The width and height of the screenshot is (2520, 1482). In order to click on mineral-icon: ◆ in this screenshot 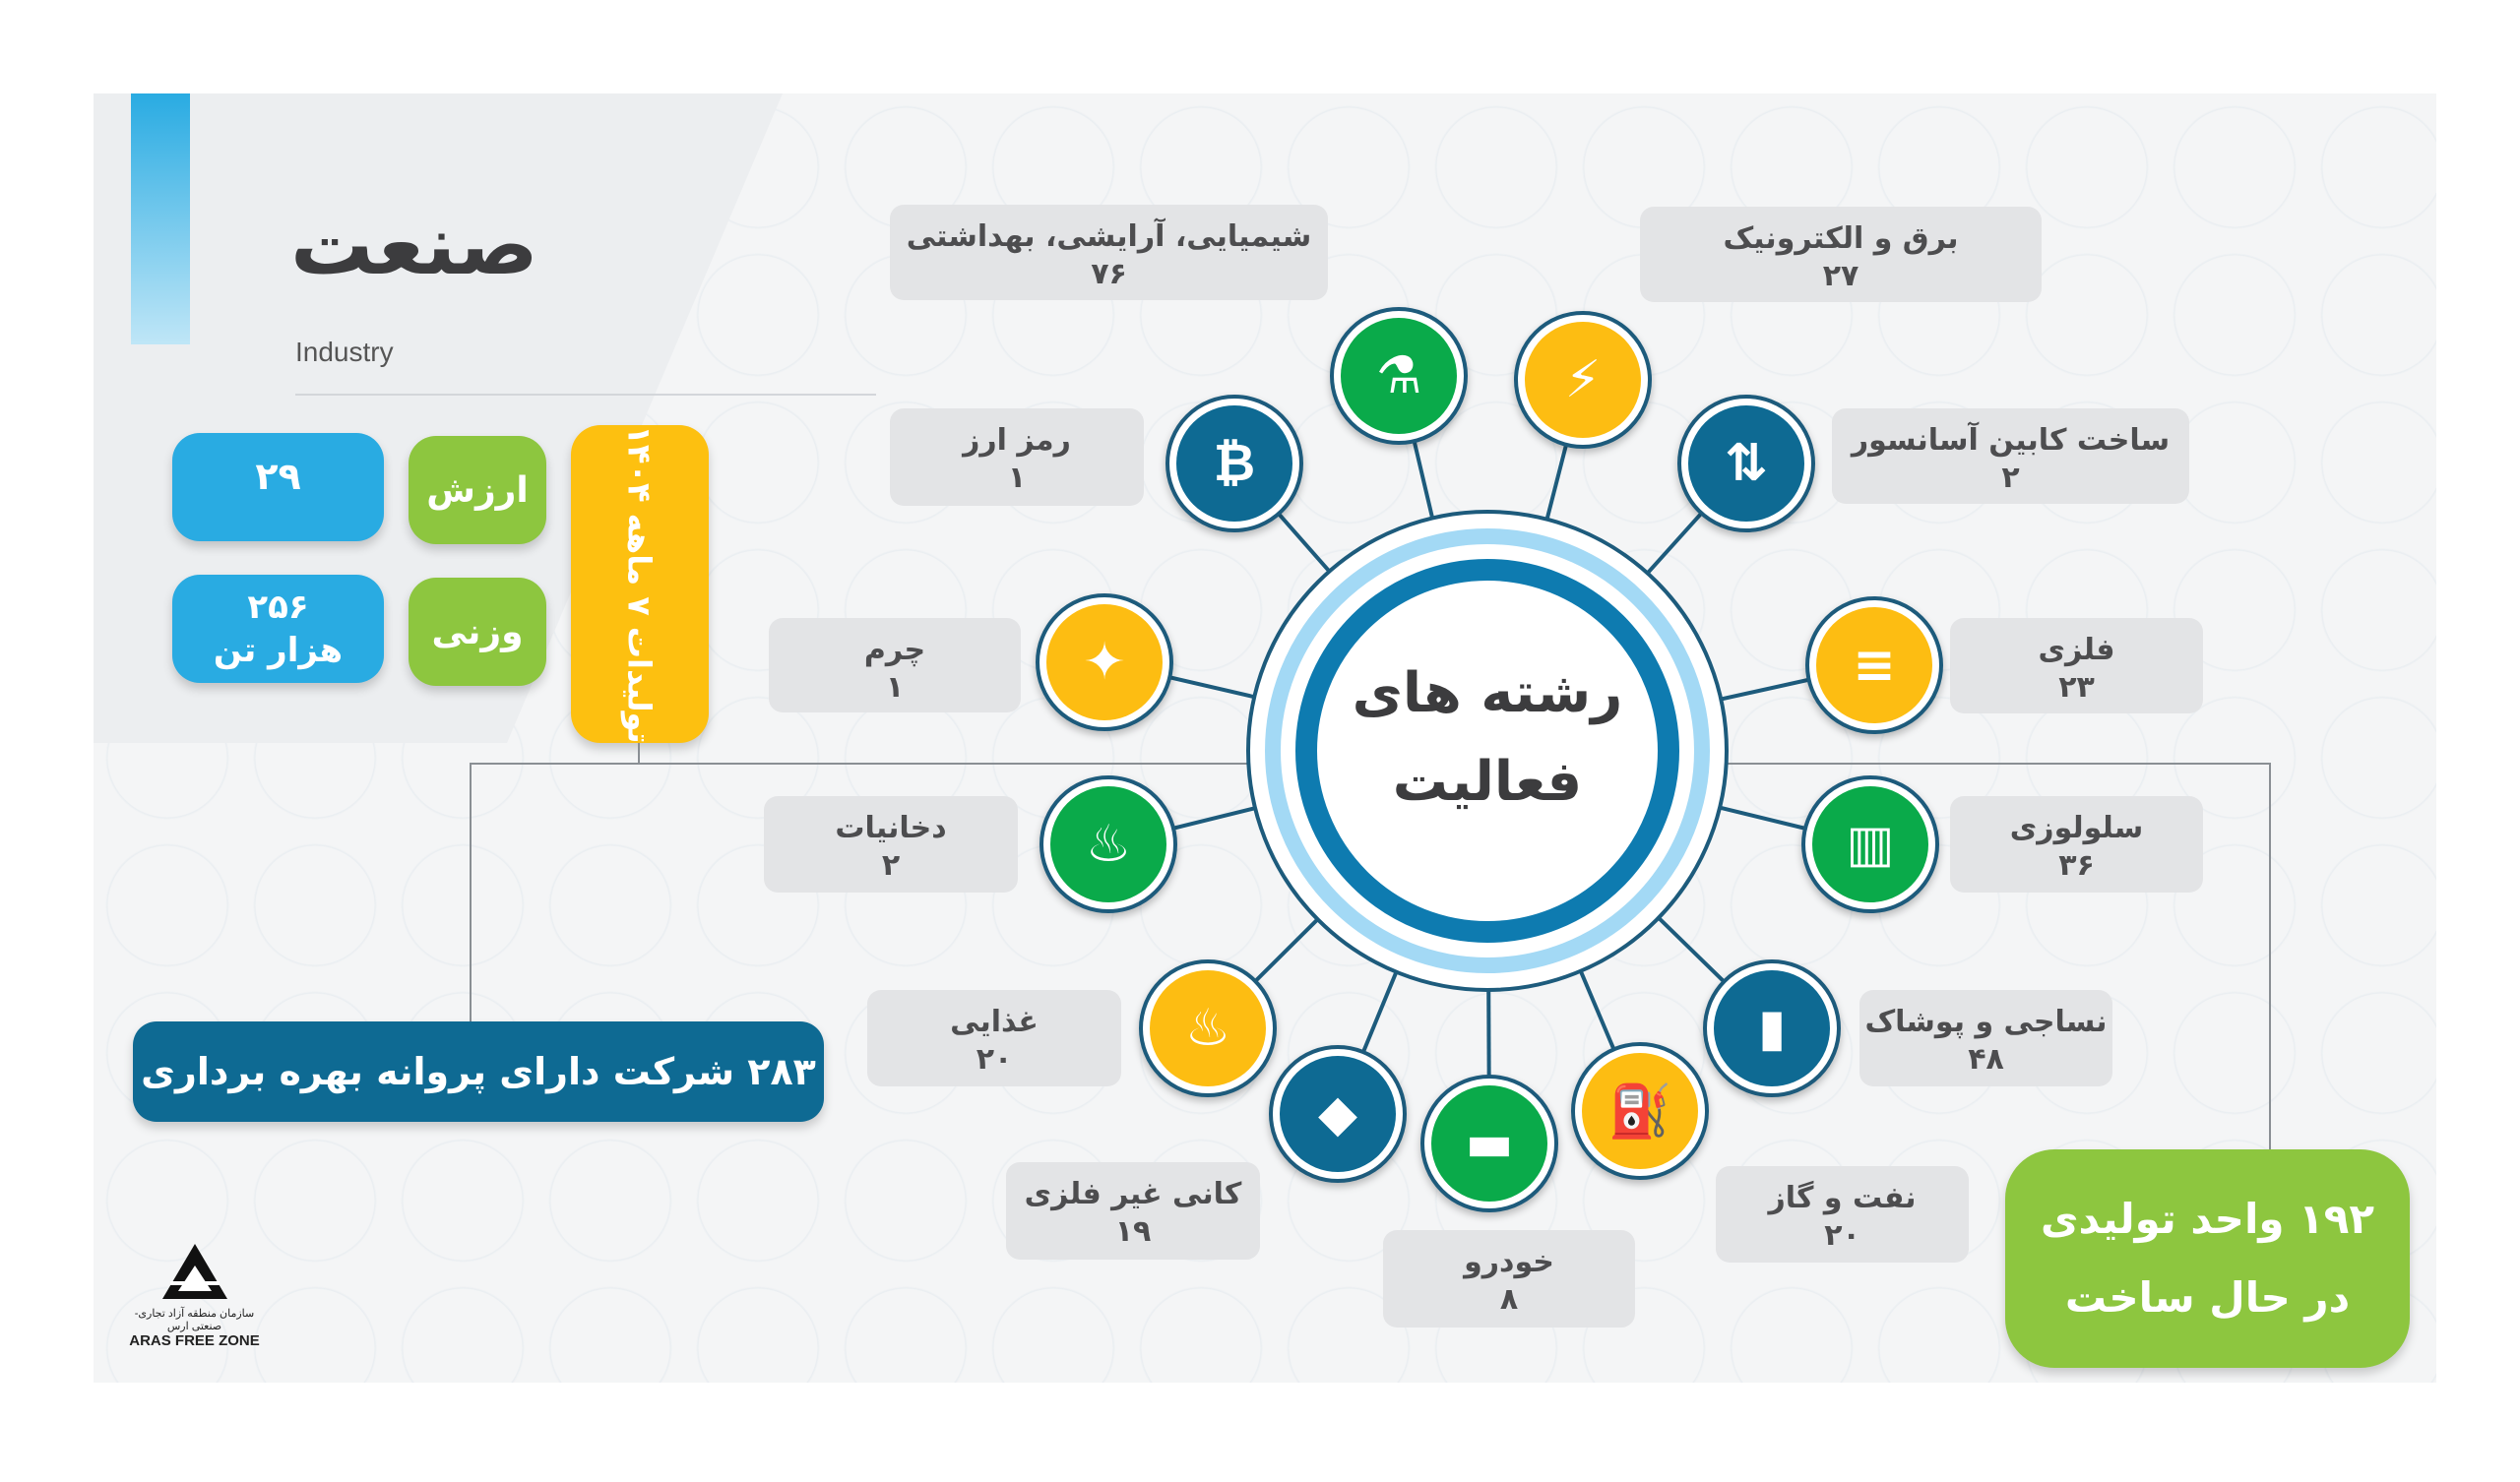, I will do `click(1338, 1114)`.